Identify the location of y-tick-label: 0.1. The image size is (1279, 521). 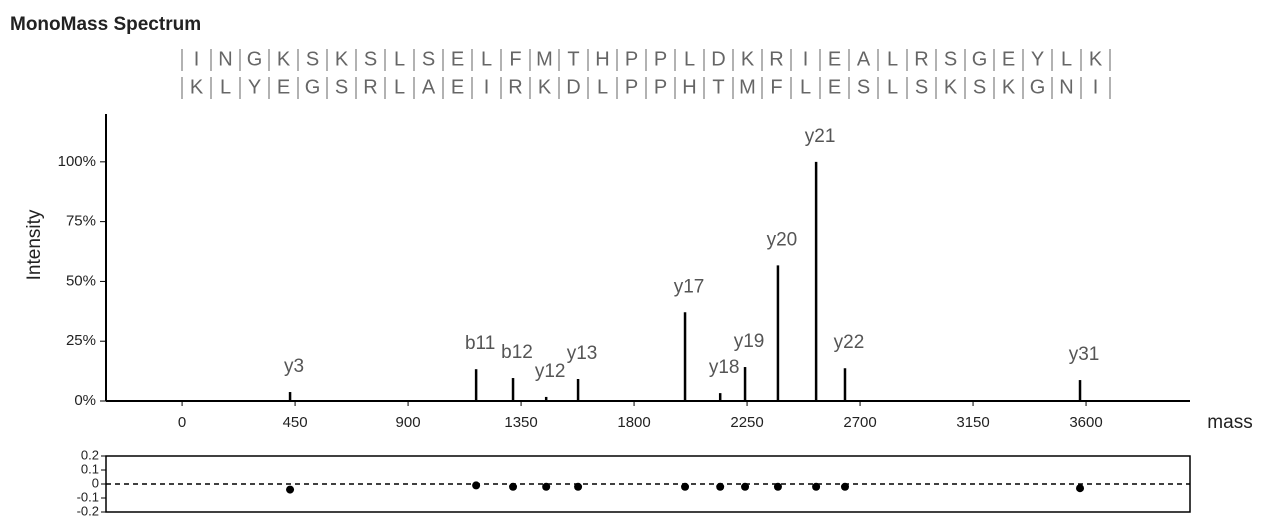
(90, 468).